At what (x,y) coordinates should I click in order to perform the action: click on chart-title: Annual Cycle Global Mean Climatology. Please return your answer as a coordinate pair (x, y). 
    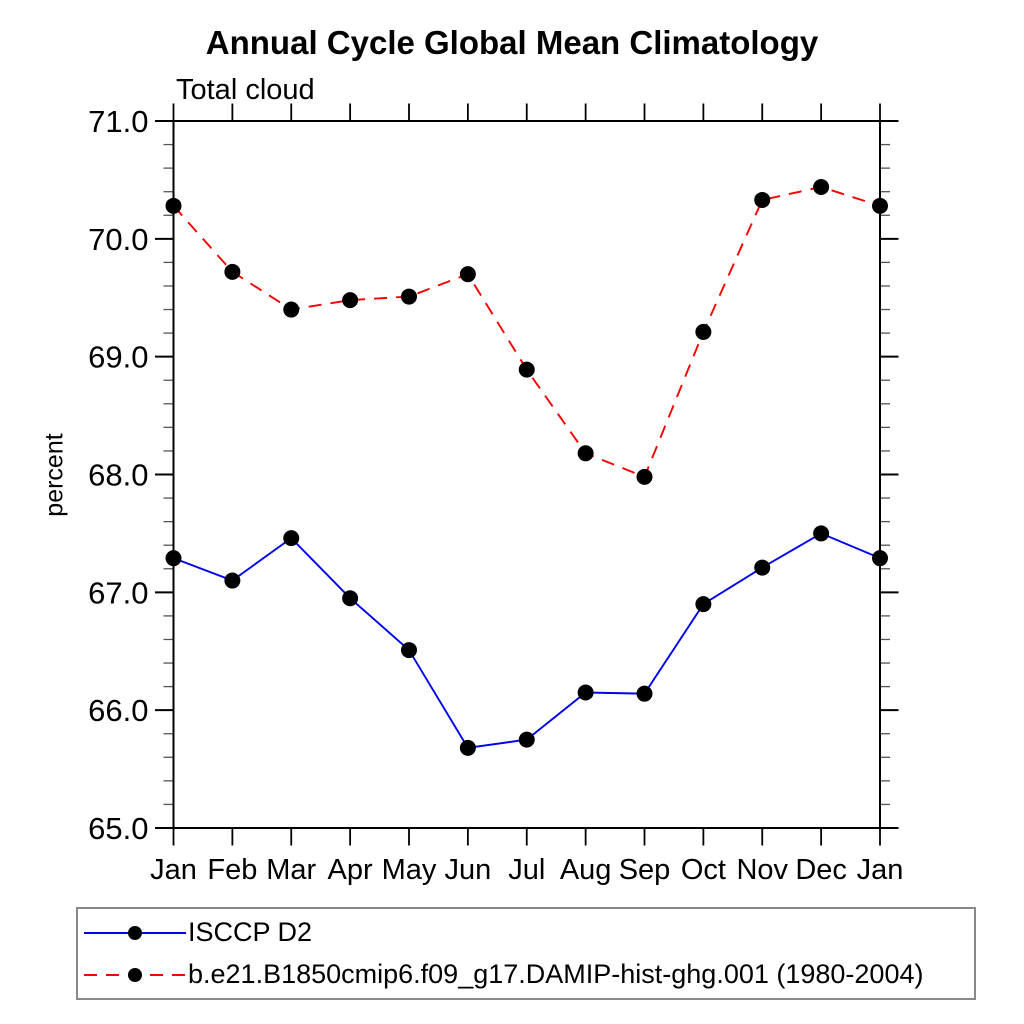
    Looking at the image, I should click on (512, 42).